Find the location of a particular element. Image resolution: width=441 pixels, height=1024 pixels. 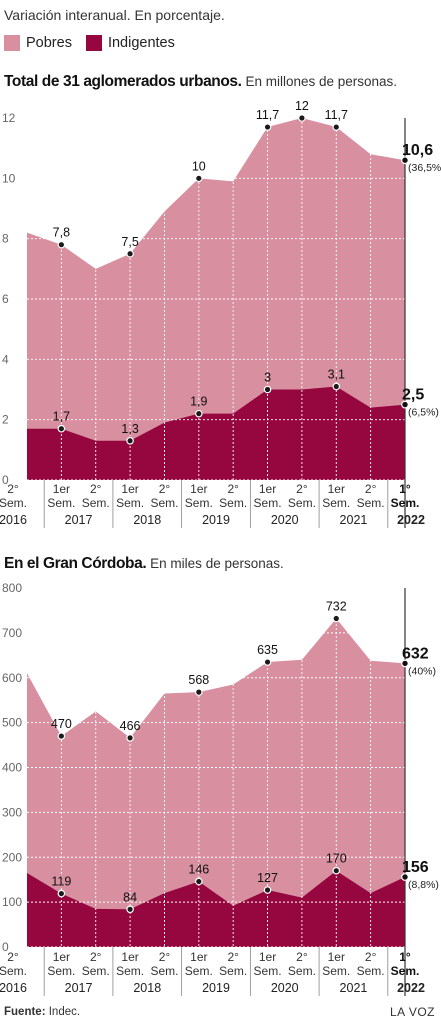

y-tick-label: 2 is located at coordinates (5, 420).